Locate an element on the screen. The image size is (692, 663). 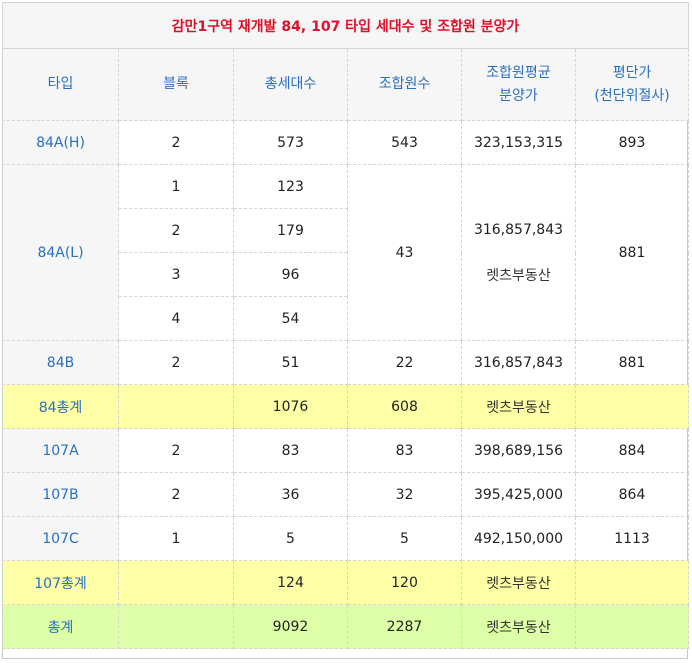
price-cell: 492,150,000 is located at coordinates (518, 538).